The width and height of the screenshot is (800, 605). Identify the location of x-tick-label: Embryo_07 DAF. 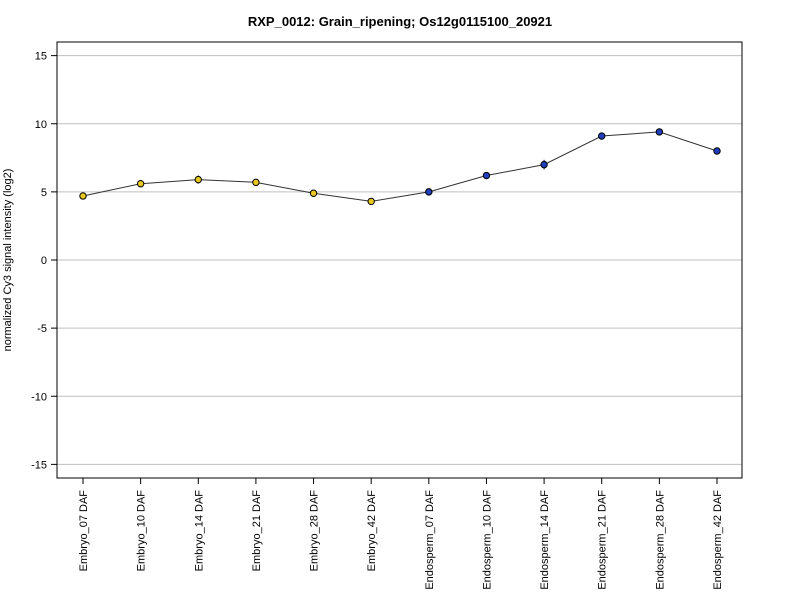
(84, 531).